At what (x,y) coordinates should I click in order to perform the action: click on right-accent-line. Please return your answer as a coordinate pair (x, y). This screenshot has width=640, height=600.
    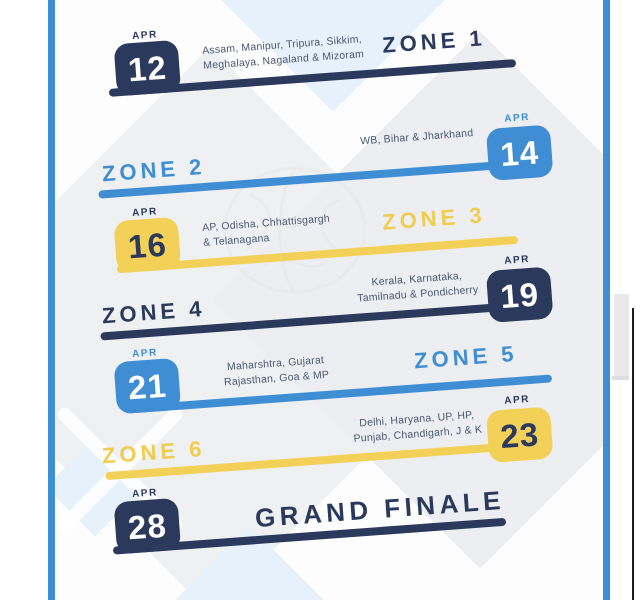
    Looking at the image, I should click on (606, 300).